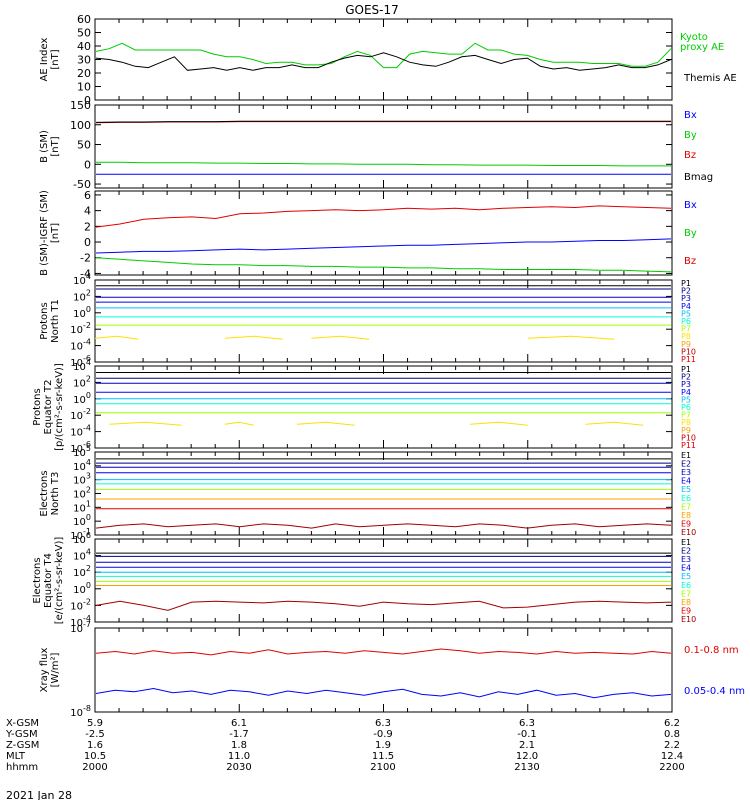 This screenshot has width=750, height=804. Describe the element at coordinates (690, 135) in the screenshot. I see `legend-by: By` at that location.